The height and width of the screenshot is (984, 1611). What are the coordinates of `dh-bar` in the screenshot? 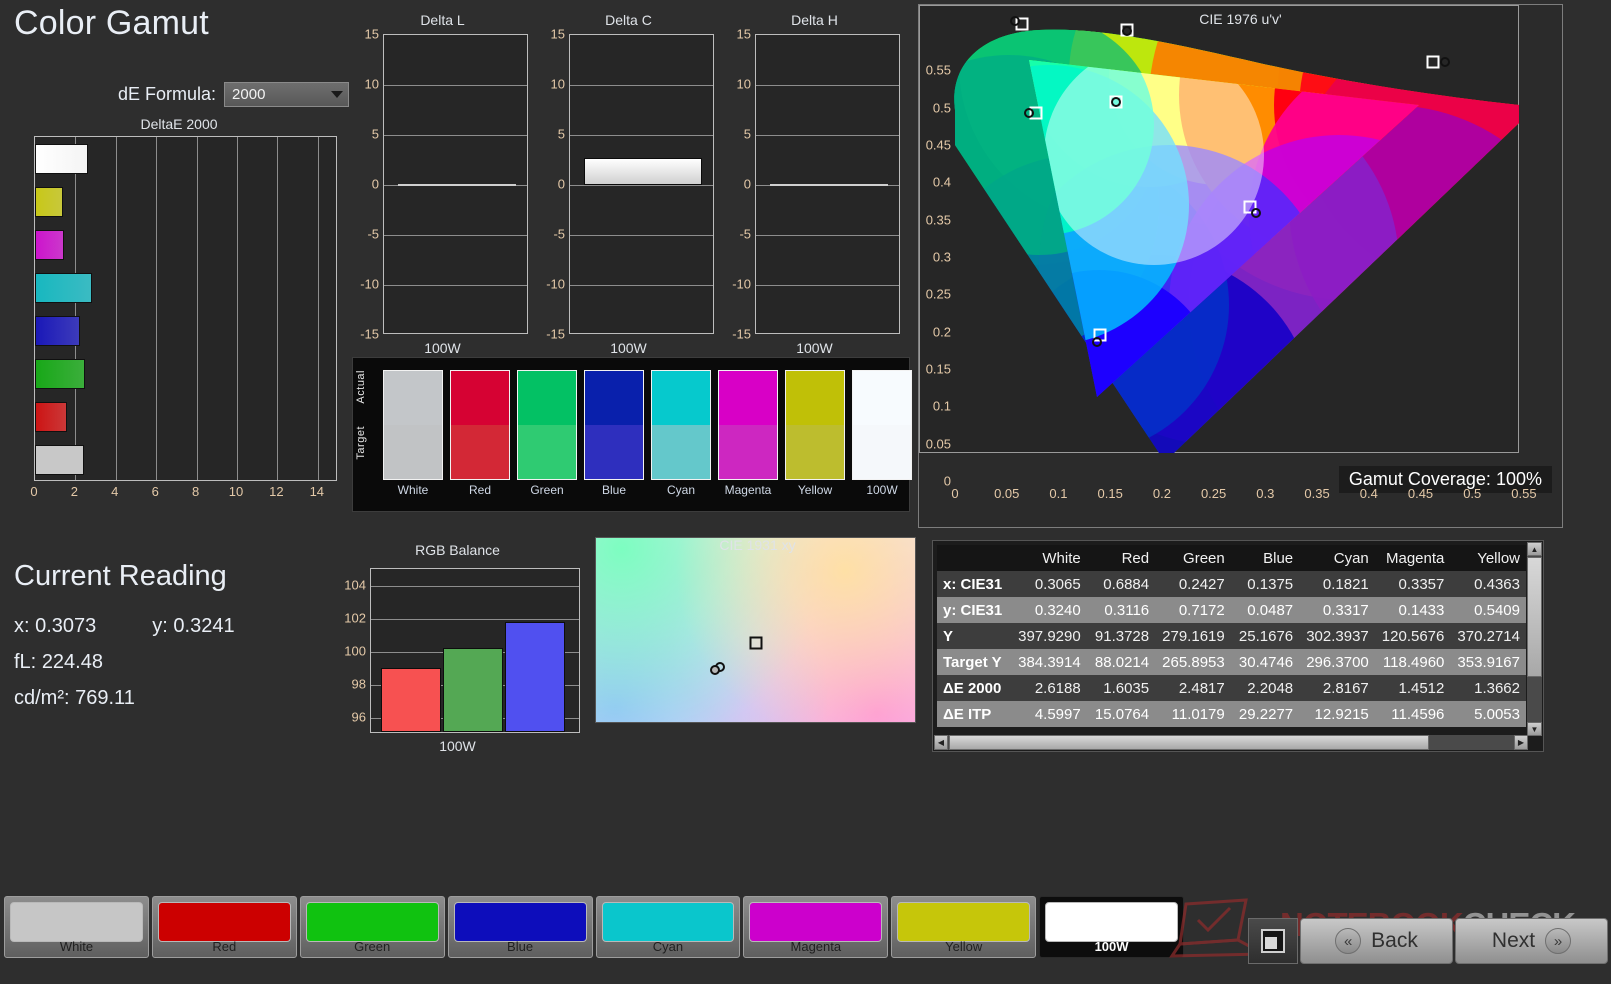 It's located at (829, 185).